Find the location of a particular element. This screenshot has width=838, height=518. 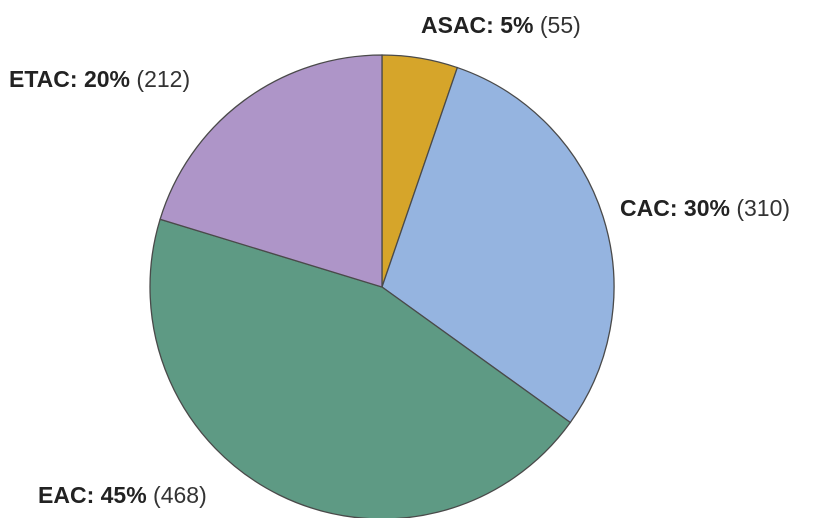

slice-label-percent: 45% is located at coordinates (124, 495).